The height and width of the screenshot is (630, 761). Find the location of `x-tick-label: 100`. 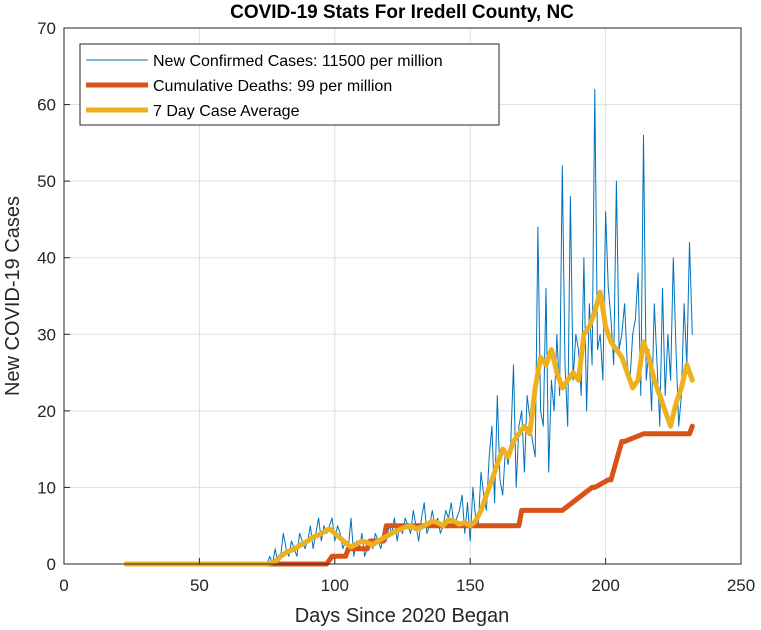

x-tick-label: 100 is located at coordinates (335, 585).